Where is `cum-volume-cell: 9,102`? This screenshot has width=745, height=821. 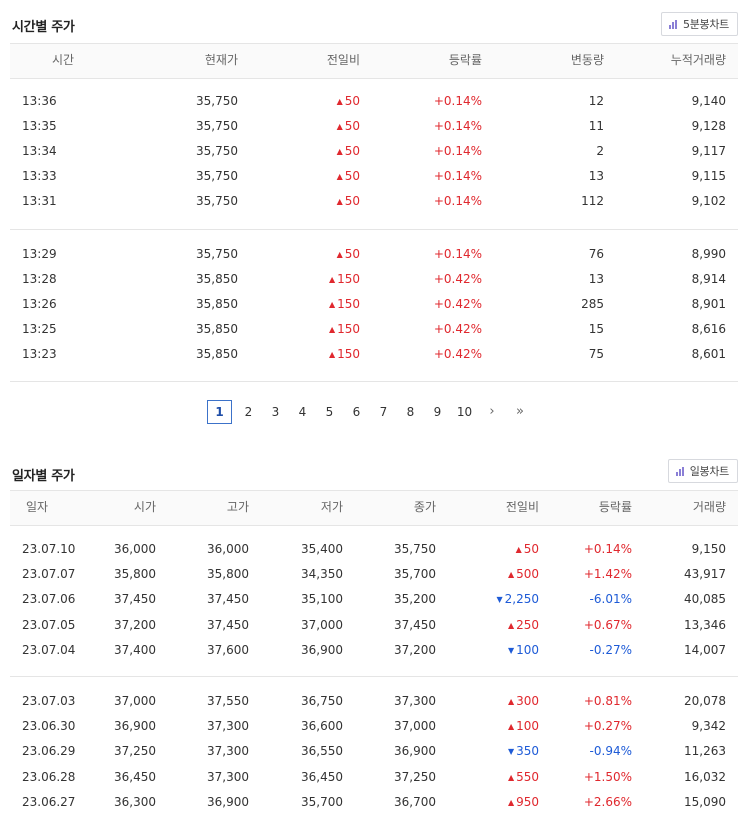
cum-volume-cell: 9,102 is located at coordinates (708, 201).